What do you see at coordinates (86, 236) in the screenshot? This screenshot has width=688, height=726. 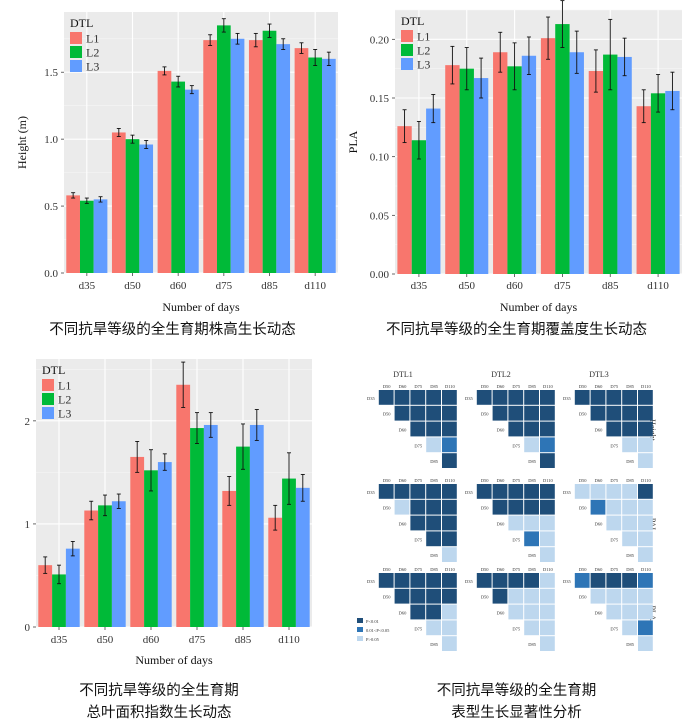 I see `bar-L2-d35` at bounding box center [86, 236].